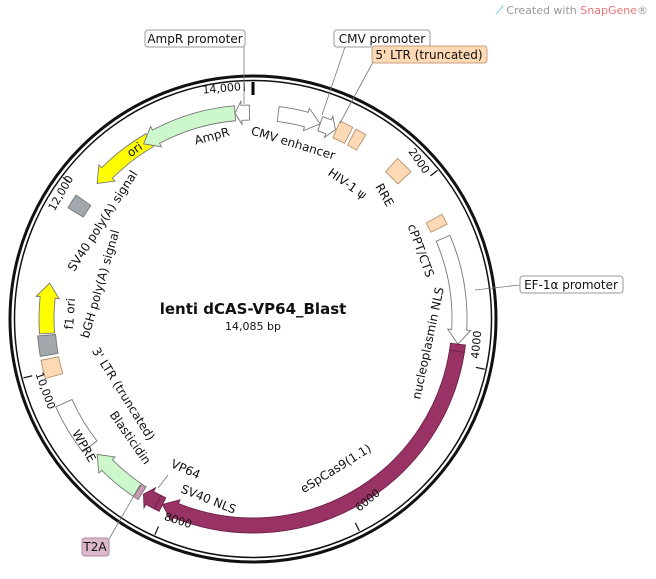  Describe the element at coordinates (398, 171) in the screenshot. I see `feature-rre` at that location.